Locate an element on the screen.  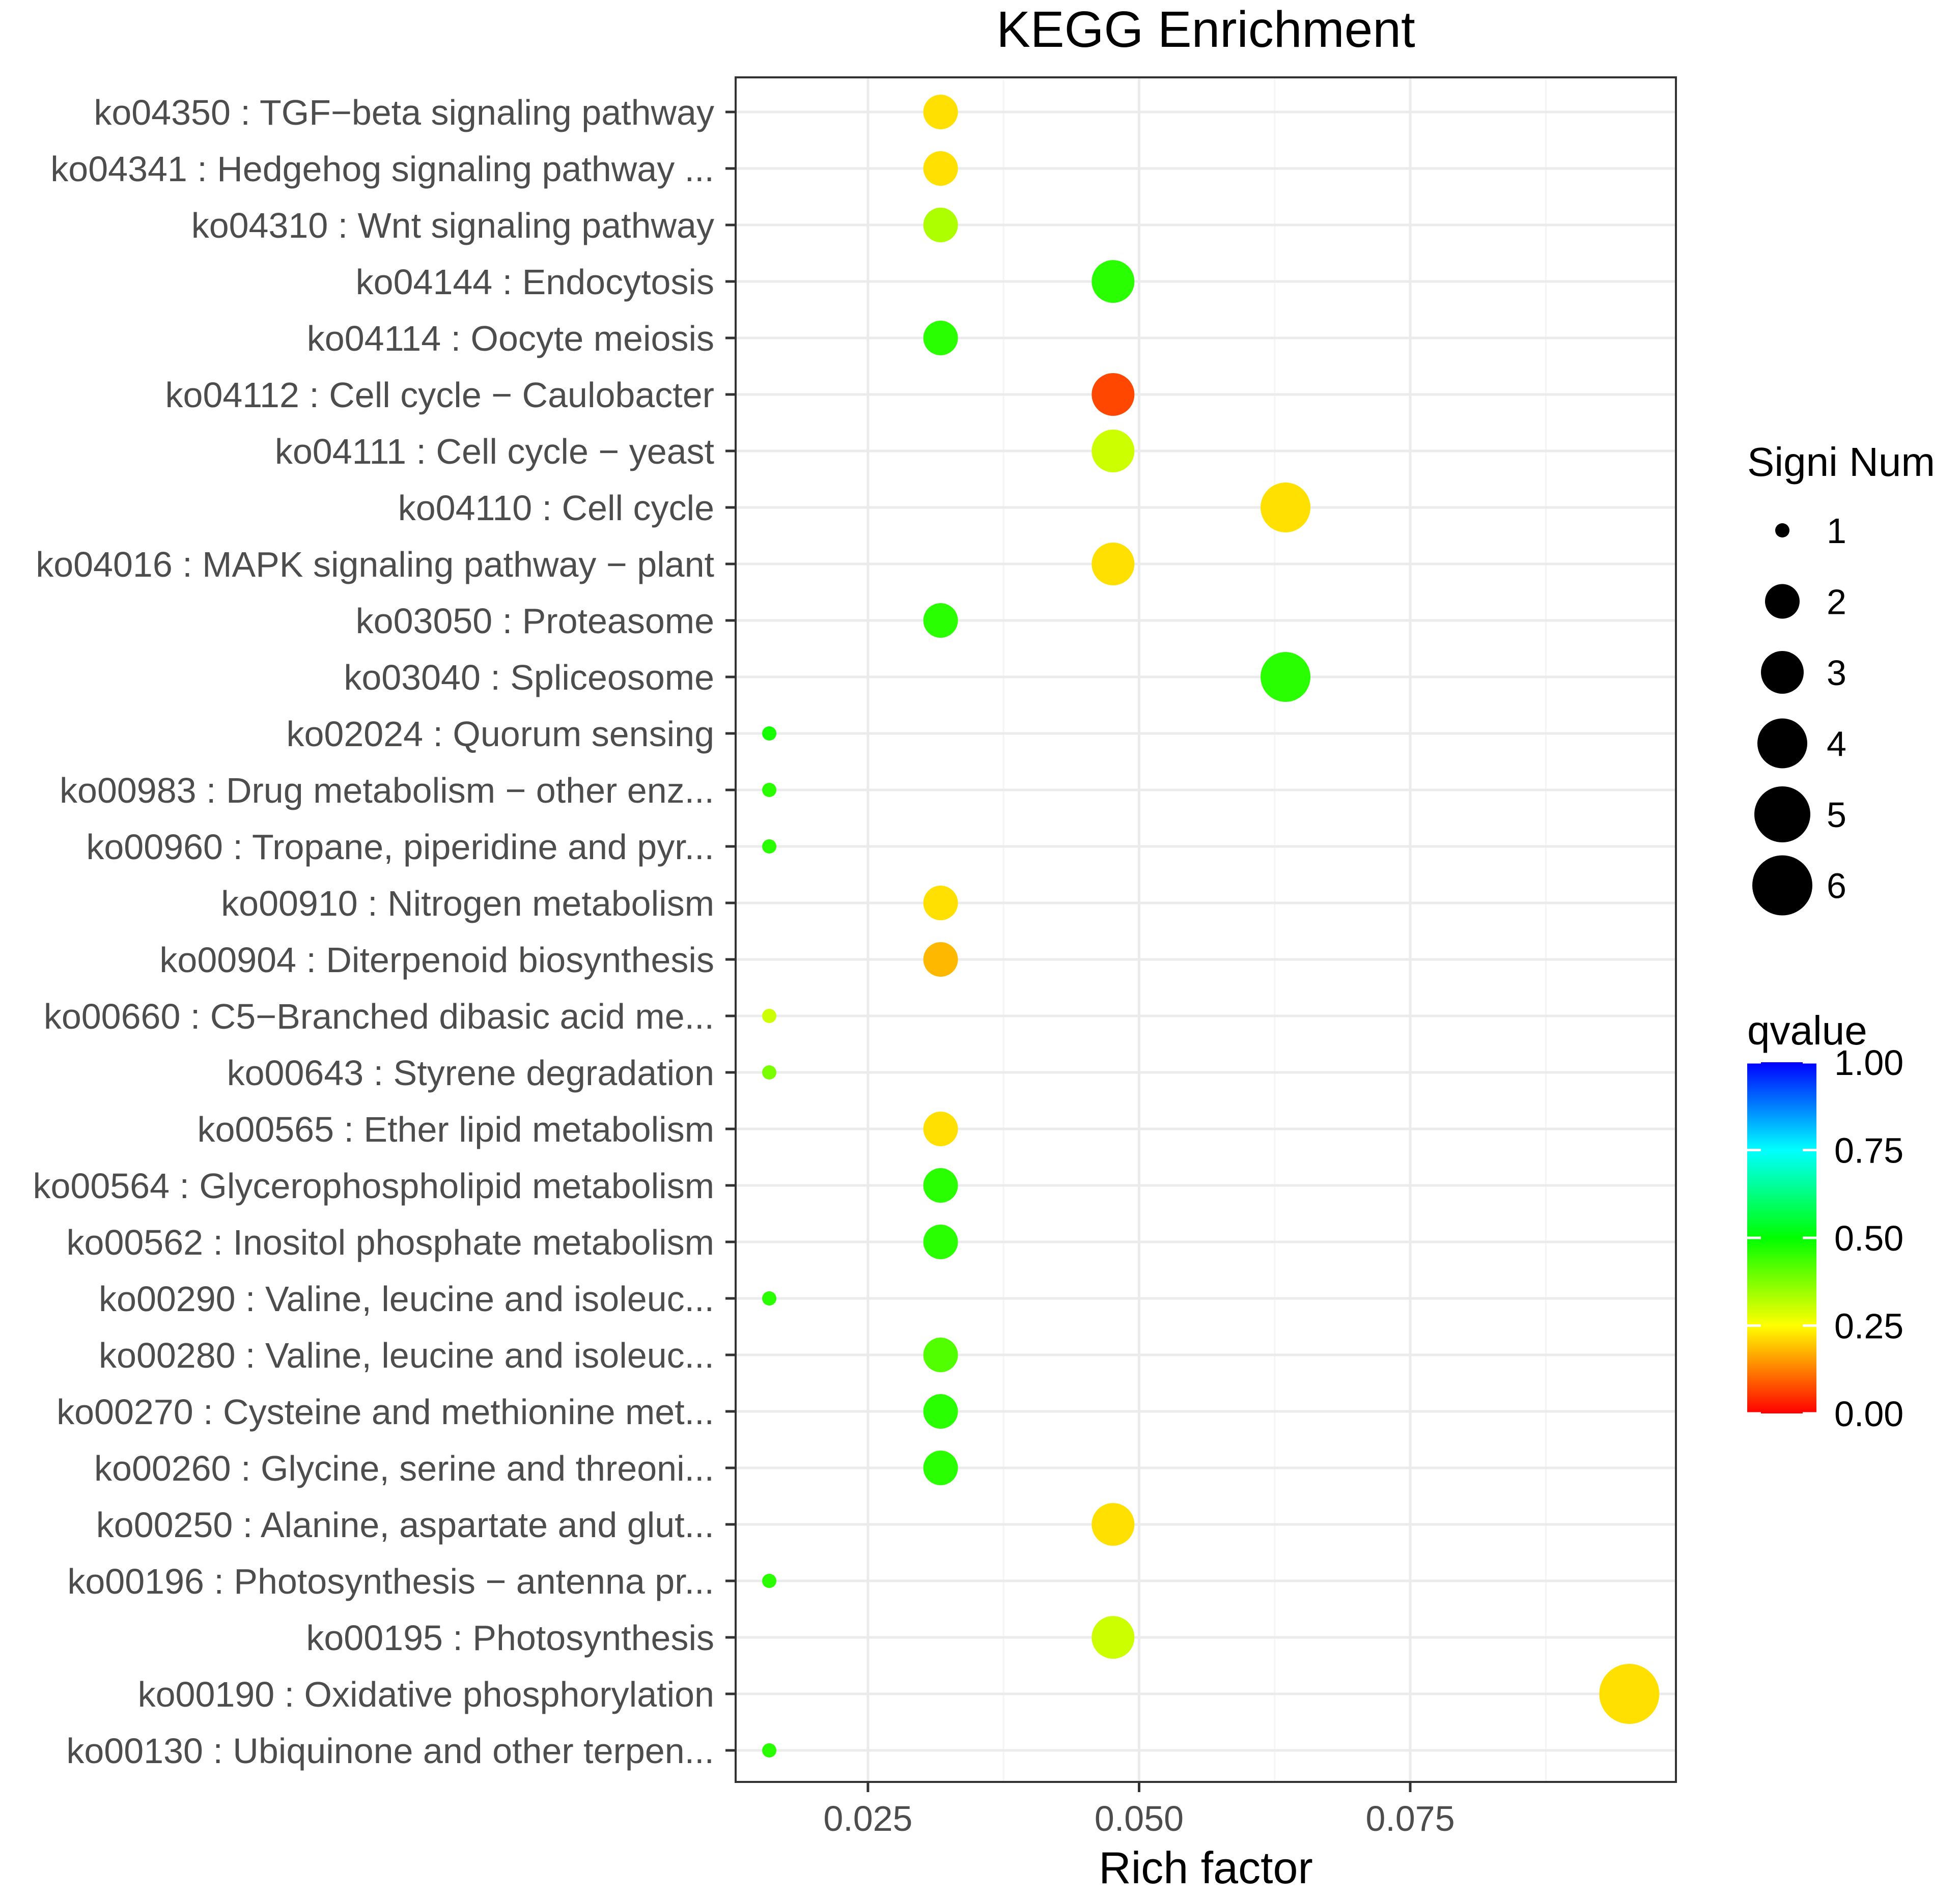
y-tick-label: ko04350 : TGF−beta signaling pathway is located at coordinates (404, 112).